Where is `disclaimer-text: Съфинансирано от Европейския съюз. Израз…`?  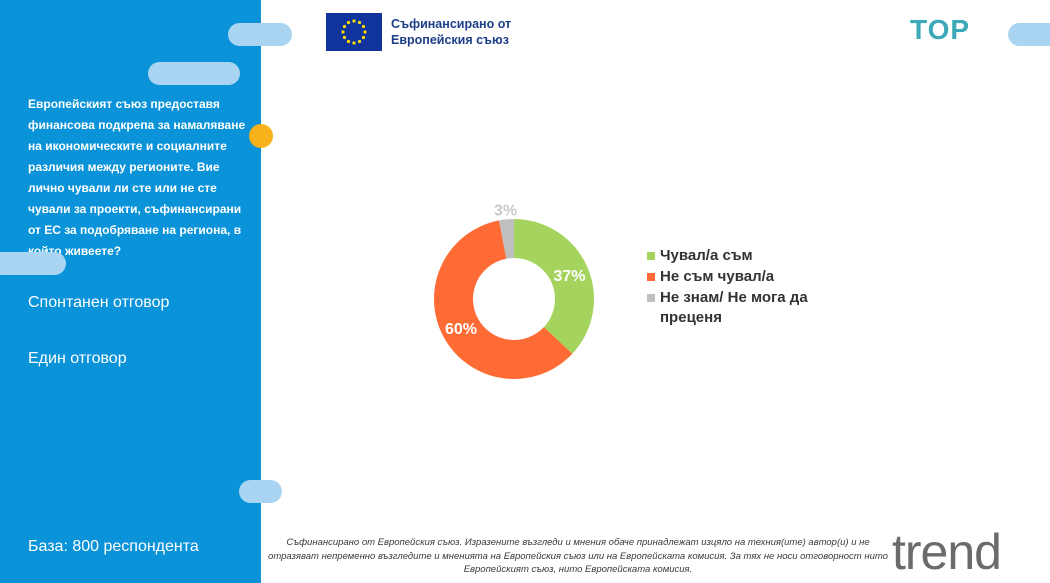
disclaimer-text: Съфинансирано от Европейския съюз. Израз… is located at coordinates (578, 556).